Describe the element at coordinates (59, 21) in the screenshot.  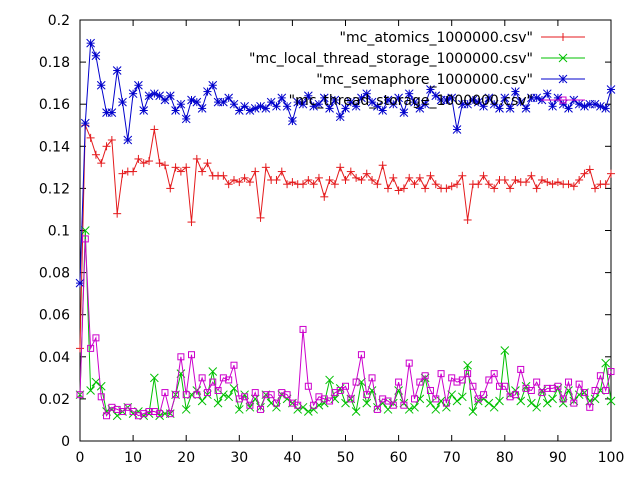
I see `y-tick-label: 0.2` at that location.